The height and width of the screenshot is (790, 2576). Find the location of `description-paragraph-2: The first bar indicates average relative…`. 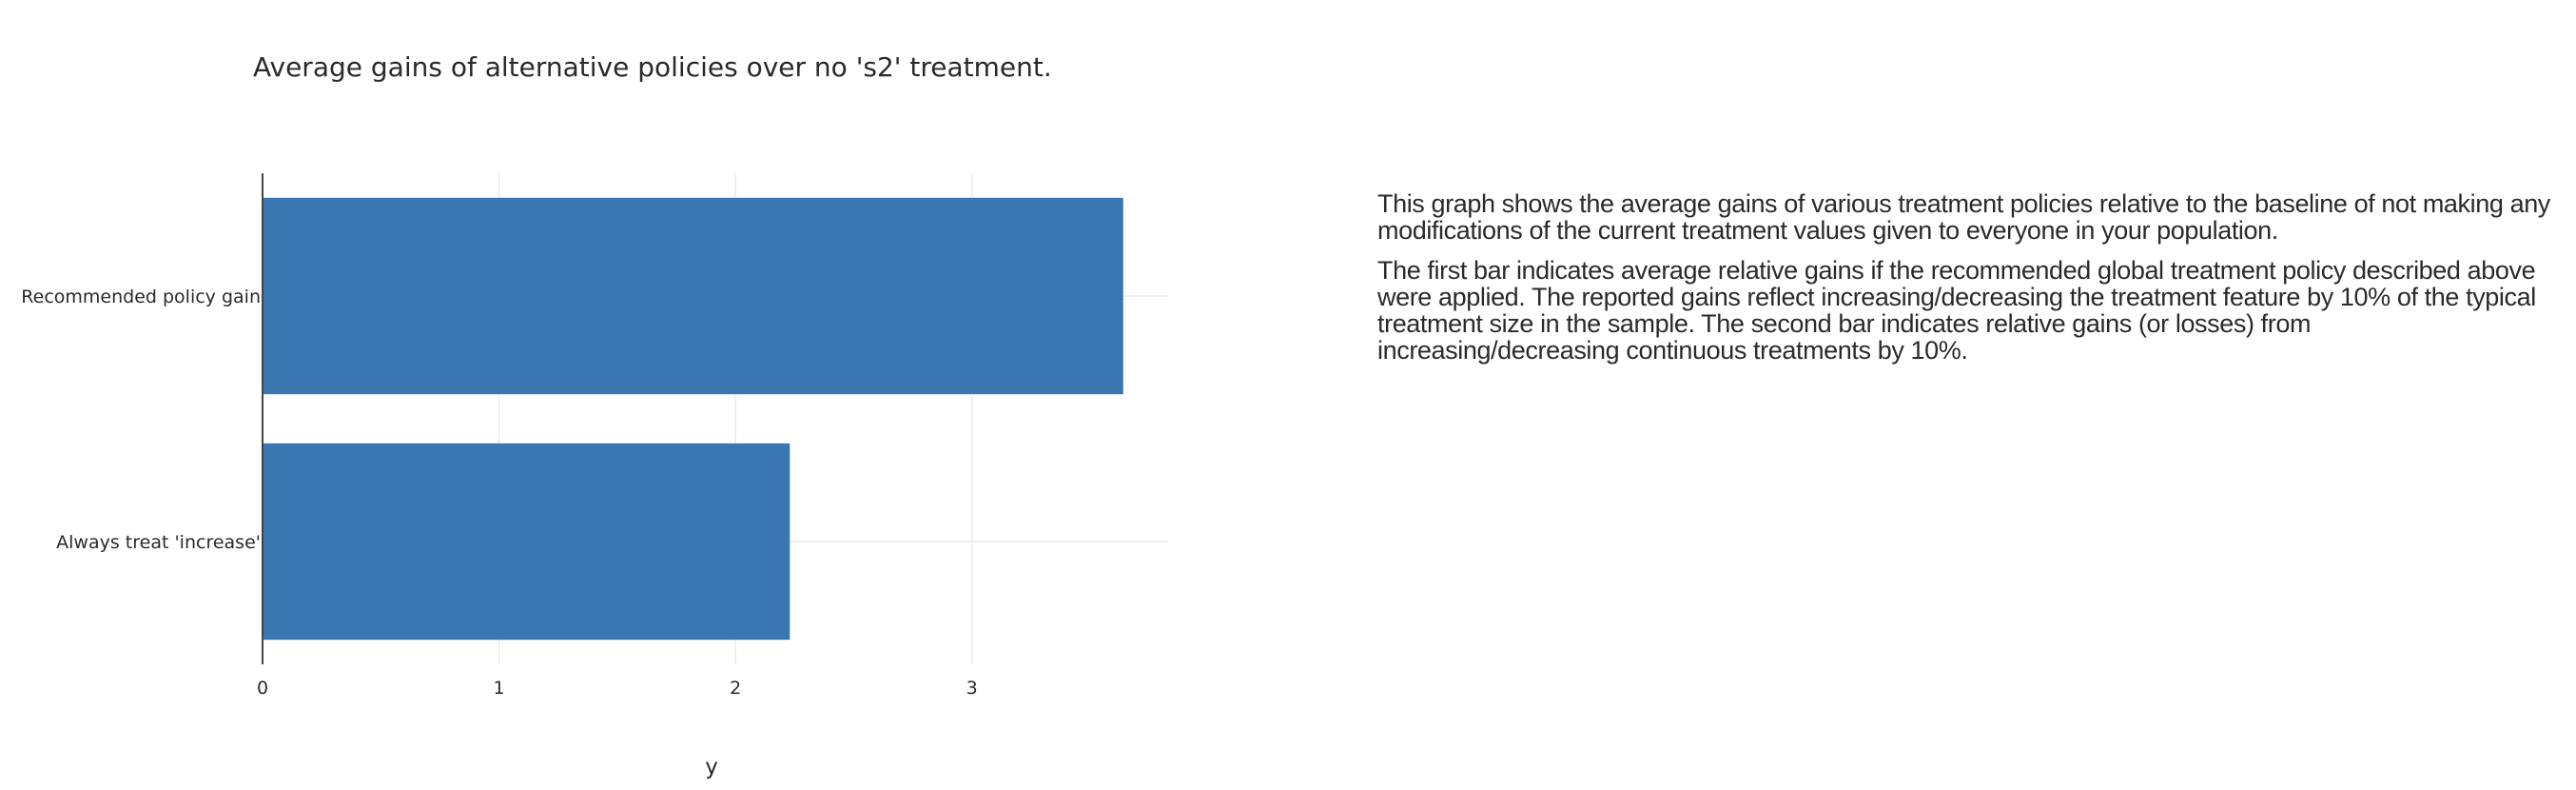

description-paragraph-2: The first bar indicates average relative… is located at coordinates (1957, 310).